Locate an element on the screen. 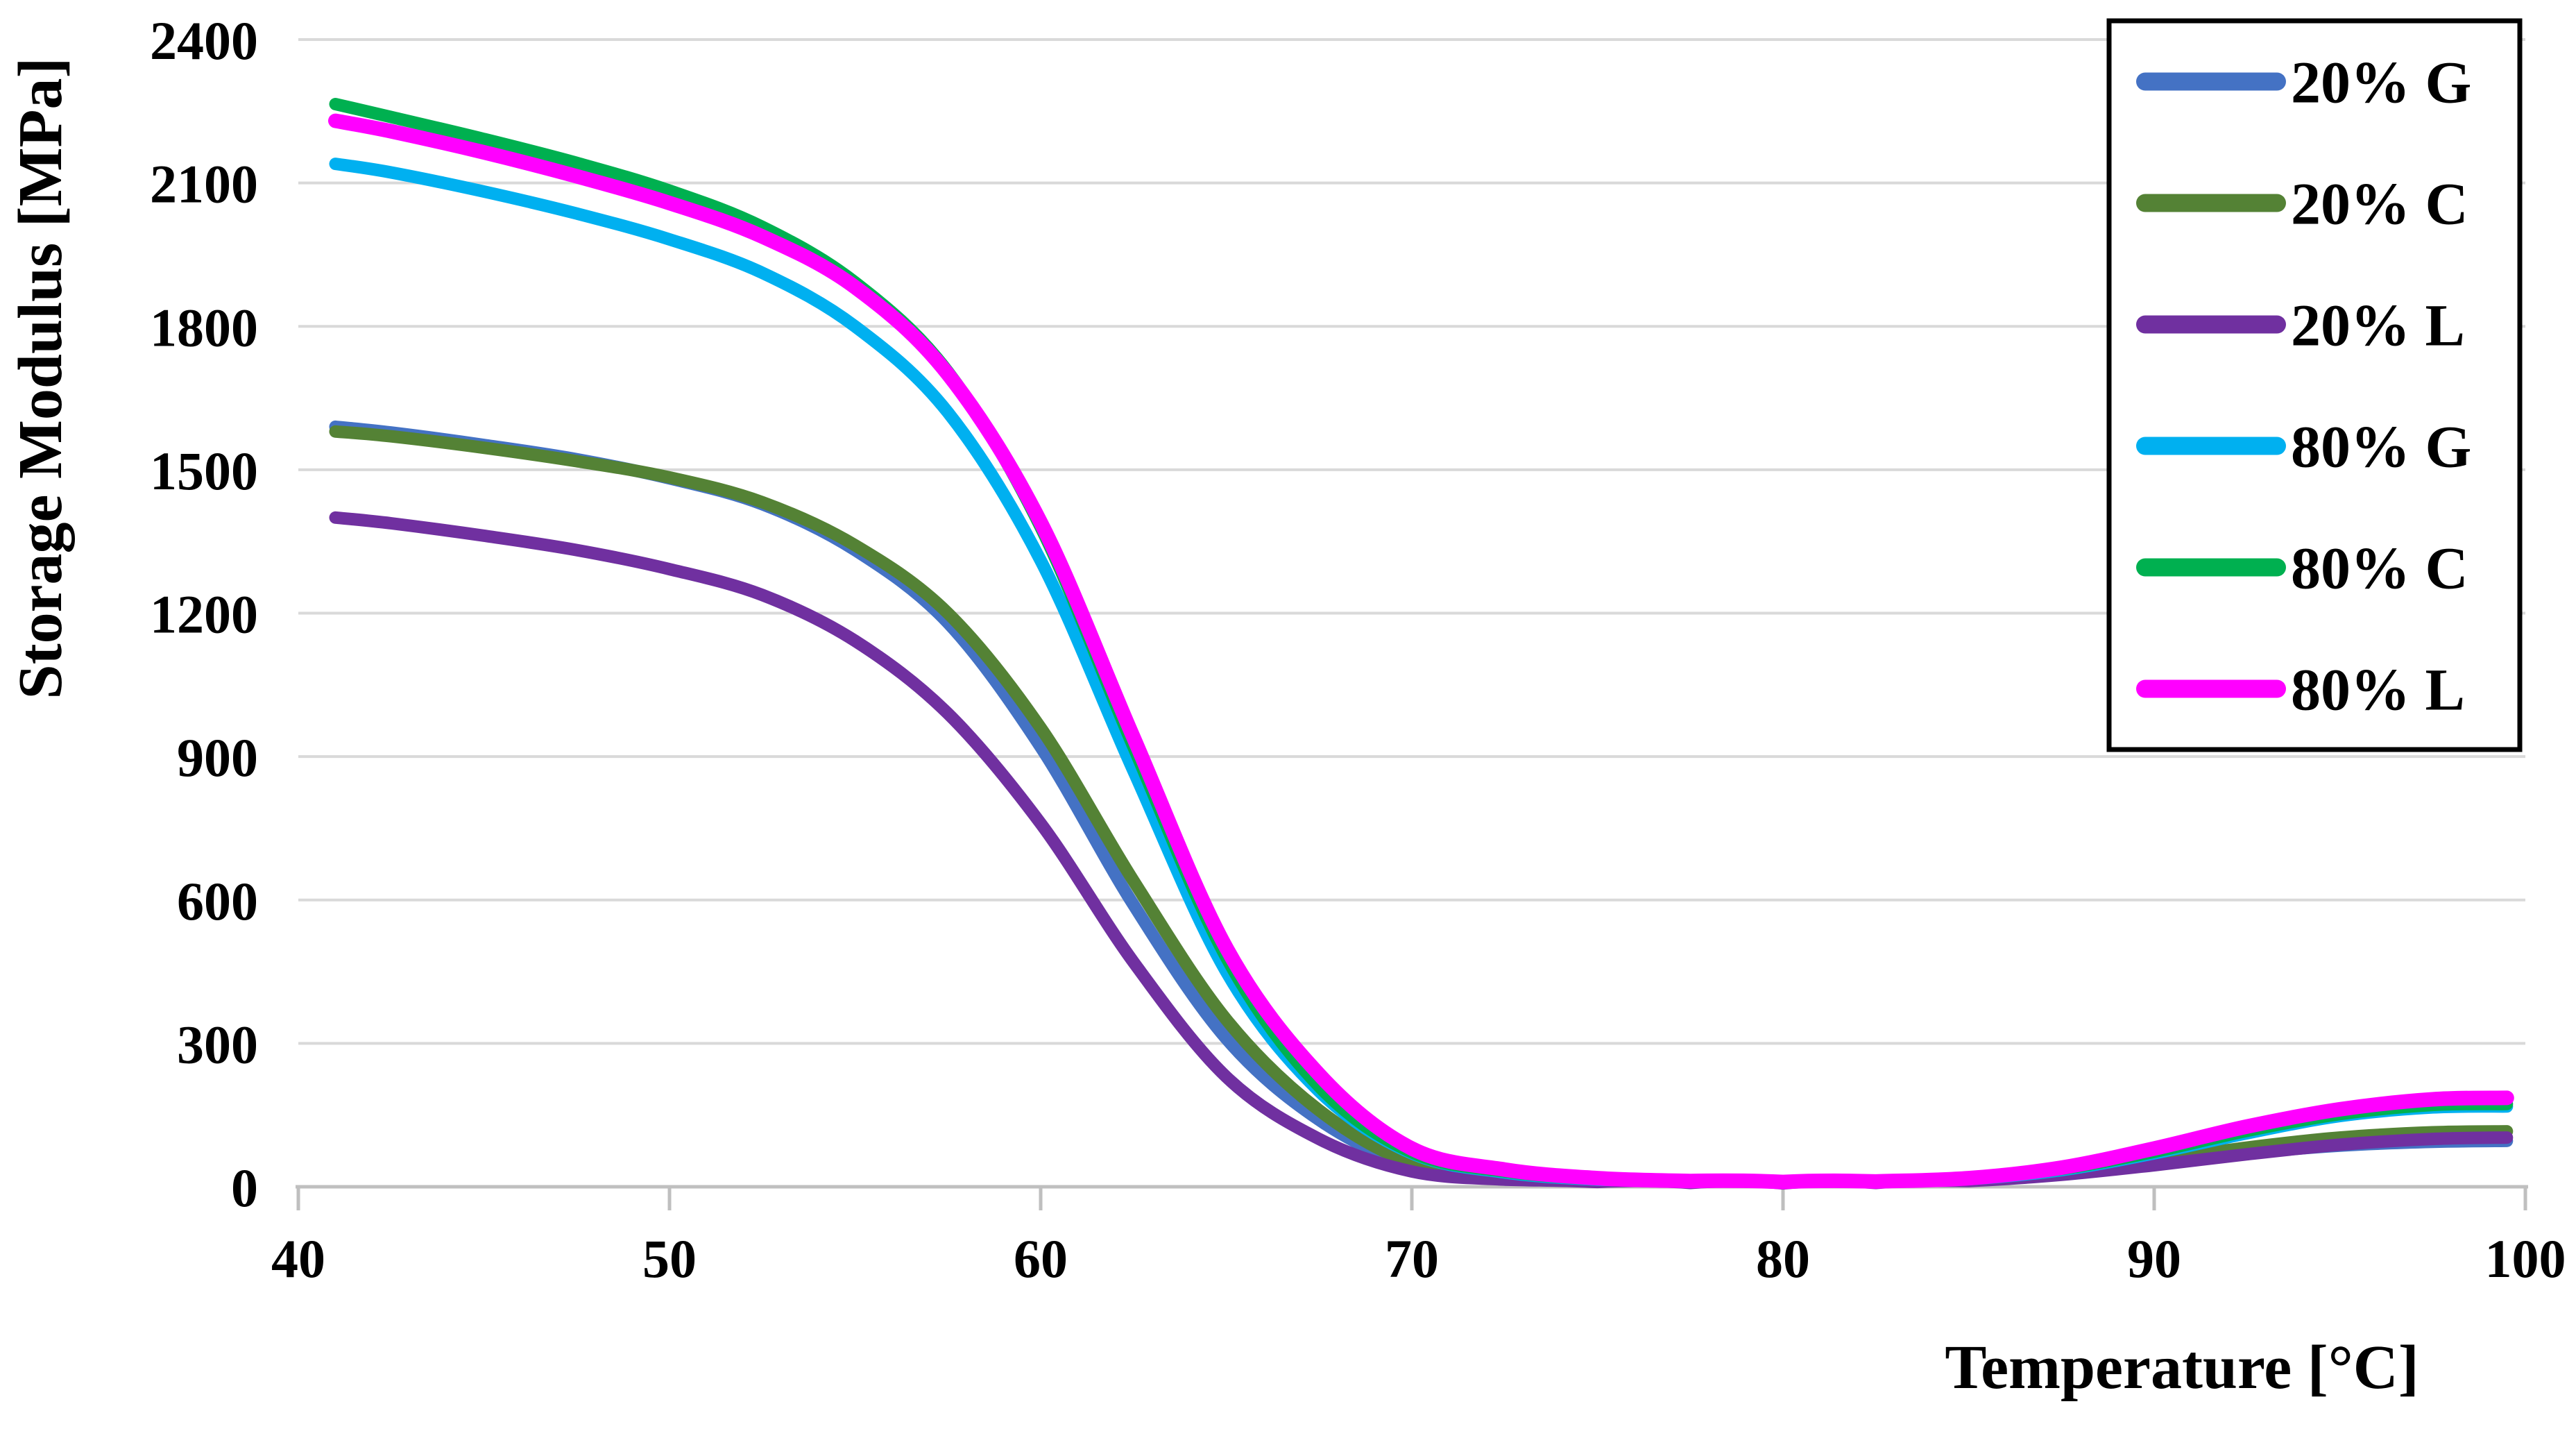 The width and height of the screenshot is (2576, 1438). legend-entry-20-l: 20% L is located at coordinates (2300, 325).